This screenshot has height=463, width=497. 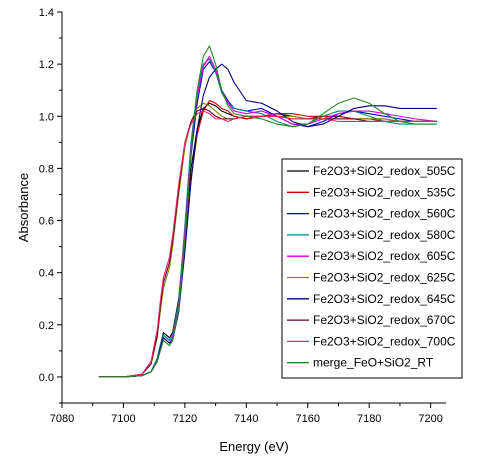 I want to click on y-tick-label: 0.8, so click(x=46, y=169).